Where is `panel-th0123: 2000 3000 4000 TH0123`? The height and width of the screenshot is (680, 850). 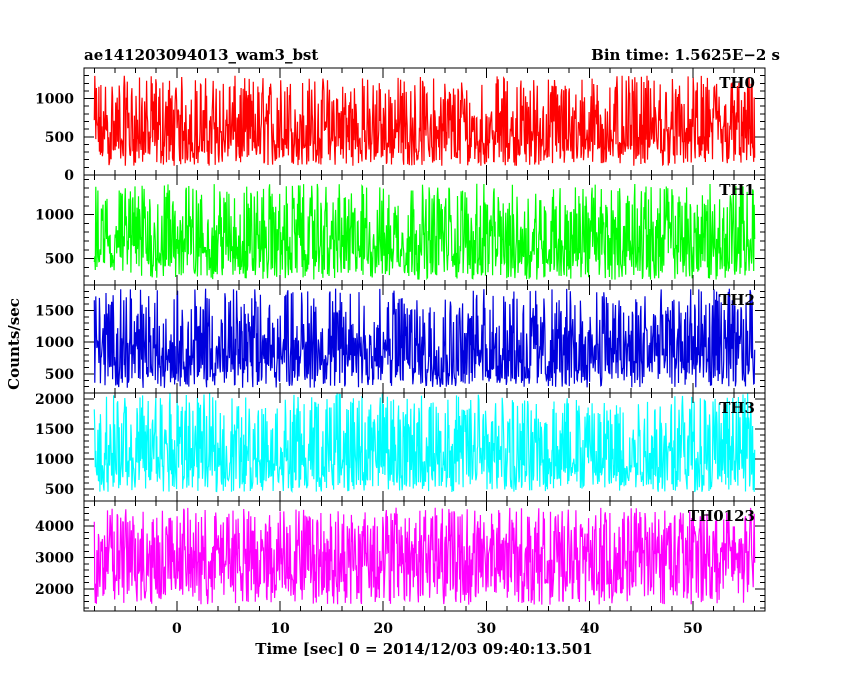 panel-th0123: 2000 3000 4000 TH0123 is located at coordinates (400, 556).